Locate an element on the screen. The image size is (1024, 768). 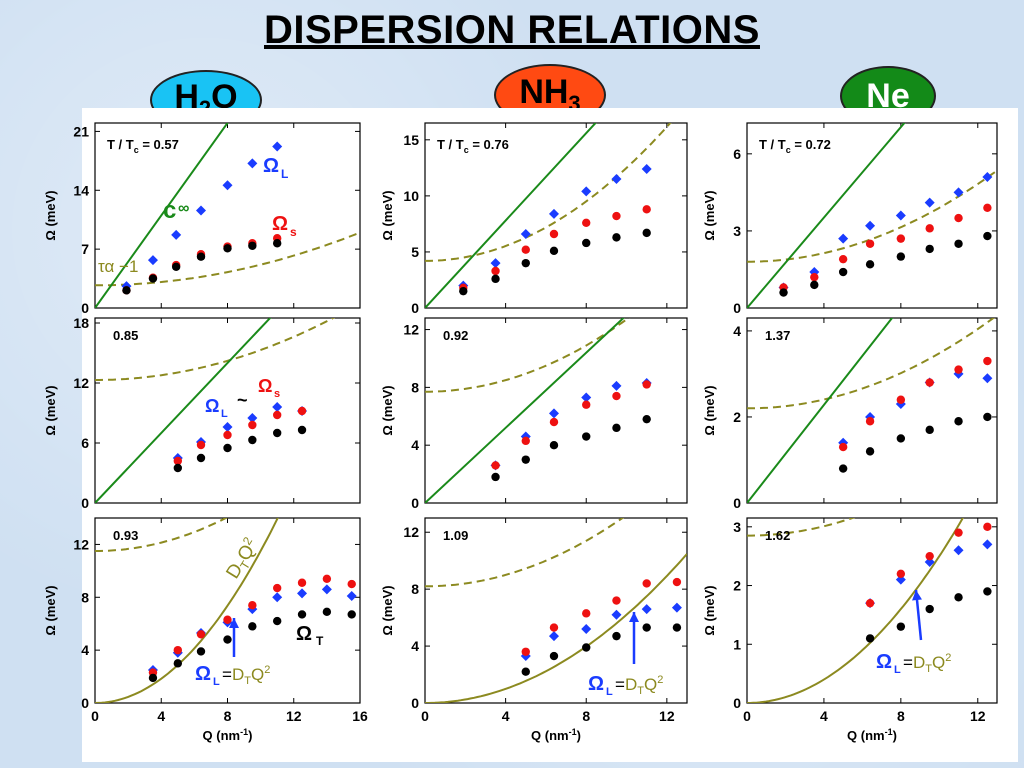
y-tick-label: 3 is located at coordinates (737, 231).